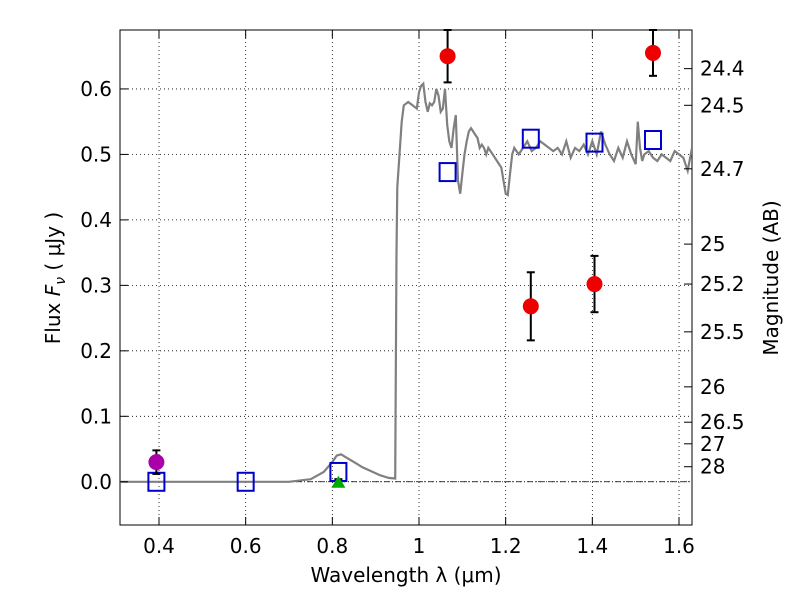 The height and width of the screenshot is (600, 800). What do you see at coordinates (338, 481) in the screenshot?
I see `upper-limit-triangle` at bounding box center [338, 481].